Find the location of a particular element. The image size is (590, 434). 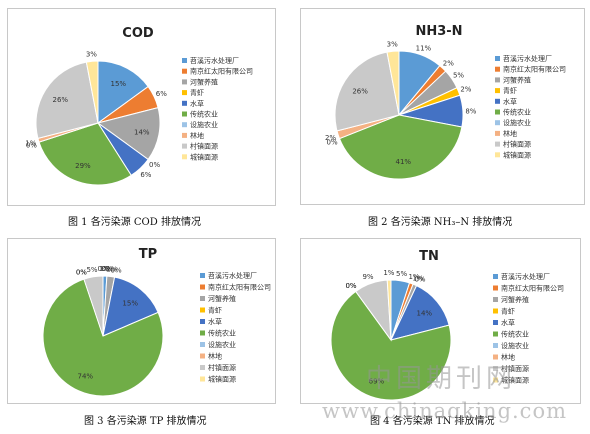

data-label-nh3n-4: 8% is located at coordinates (470, 112).